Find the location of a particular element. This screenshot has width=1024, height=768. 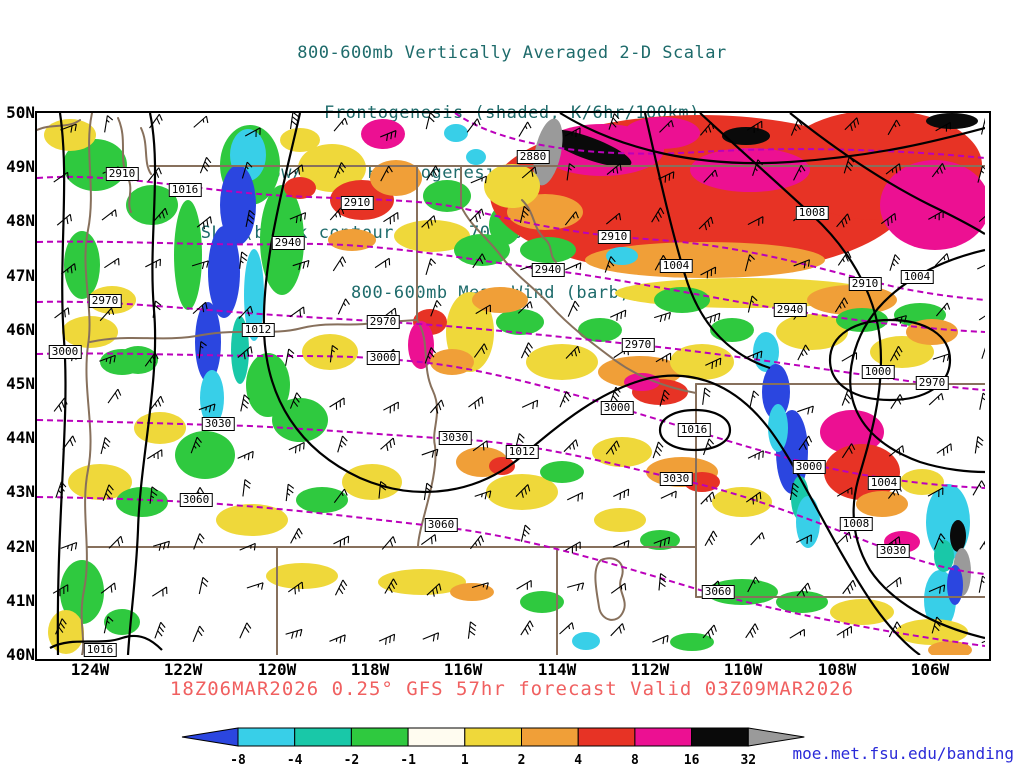

colorbar-right-arrow is located at coordinates (776, 737).